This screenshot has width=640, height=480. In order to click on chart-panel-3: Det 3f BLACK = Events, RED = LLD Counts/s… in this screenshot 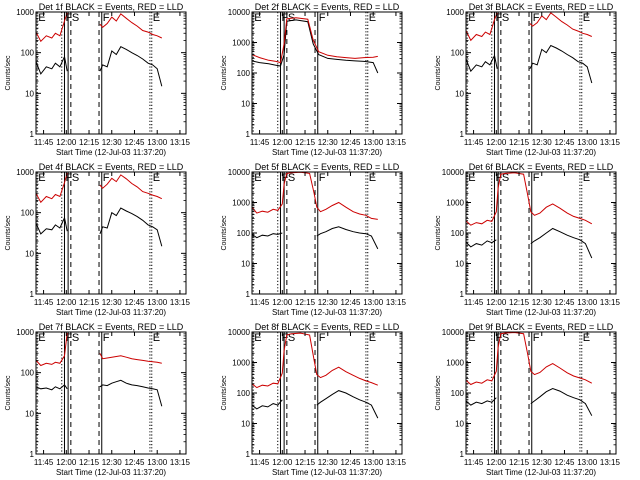, I will do `click(527, 79)`.